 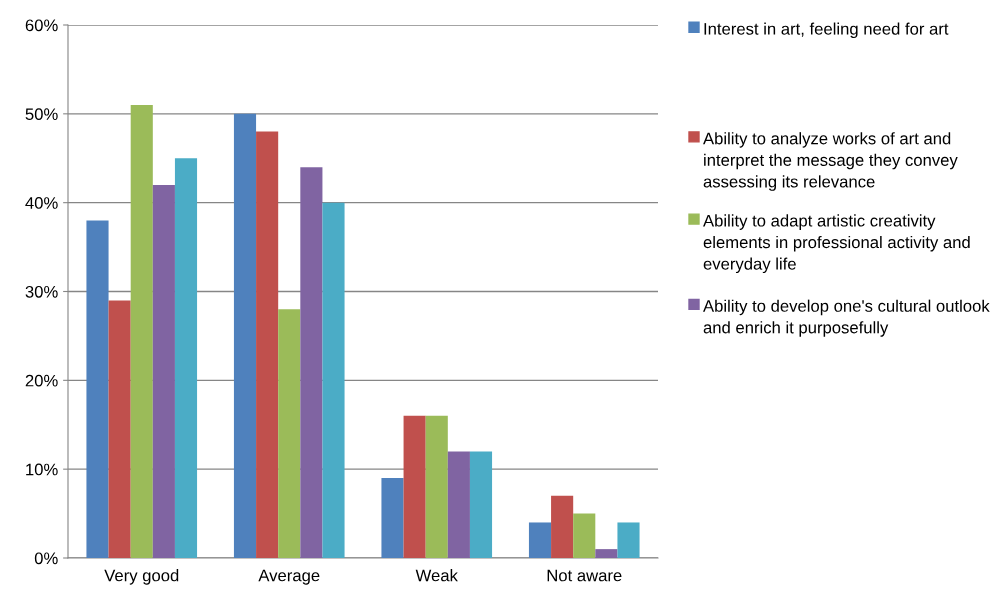 I want to click on legend-label: Ability to develop one's cultural outlook and enrich it purposefully, so click(x=846, y=318).